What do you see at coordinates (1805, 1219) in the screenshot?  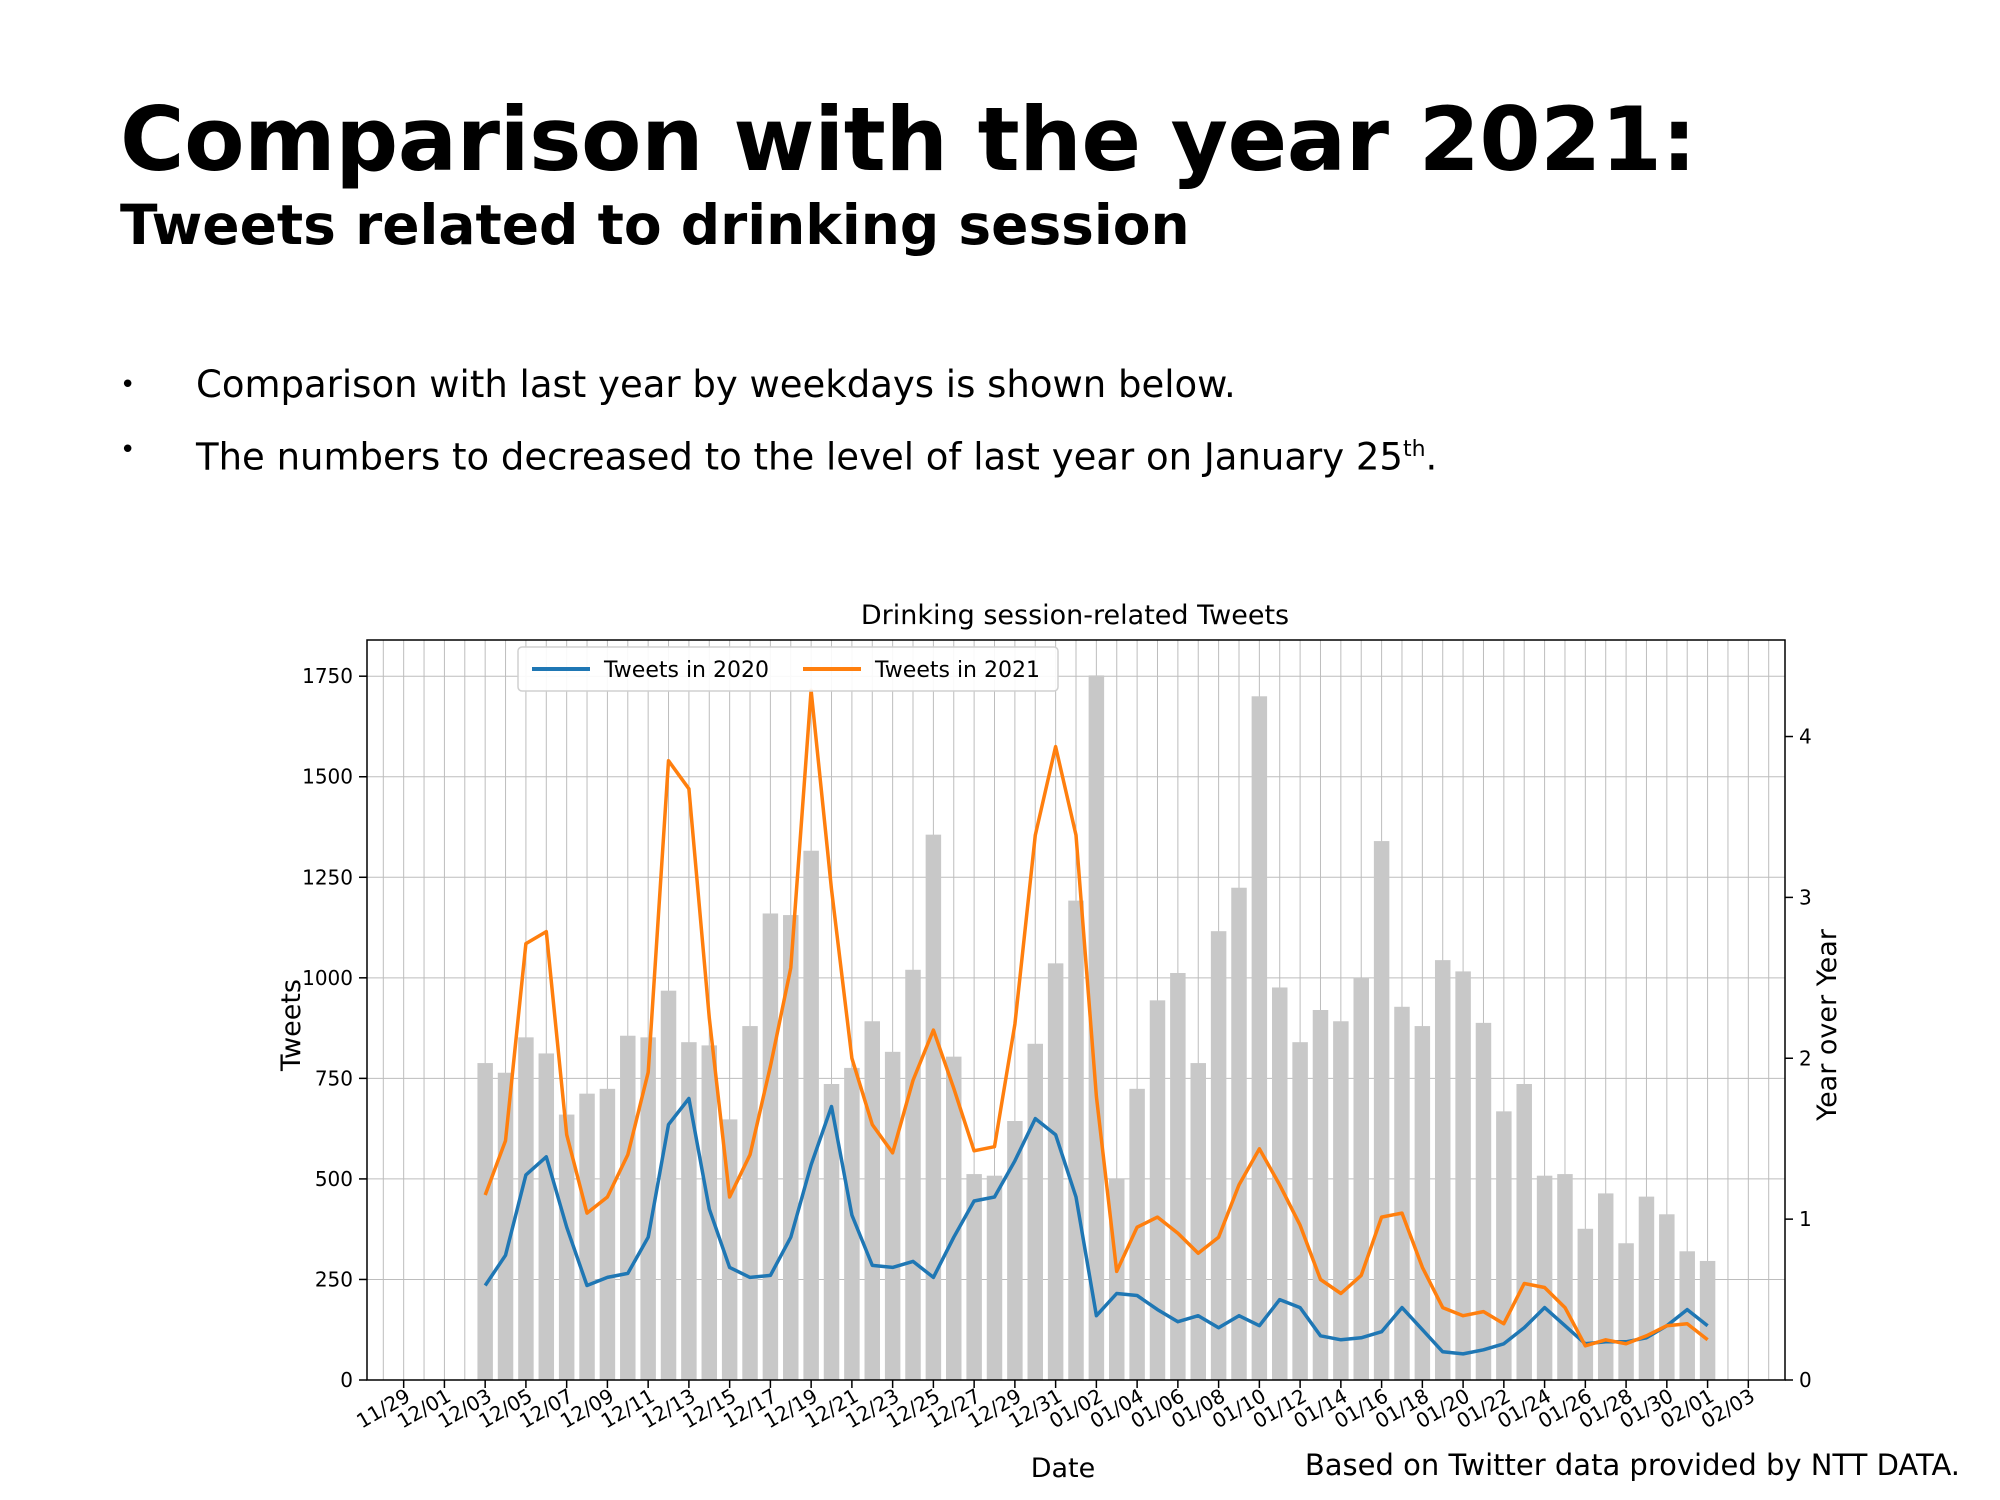 I see `y-right-tick-label: 1` at bounding box center [1805, 1219].